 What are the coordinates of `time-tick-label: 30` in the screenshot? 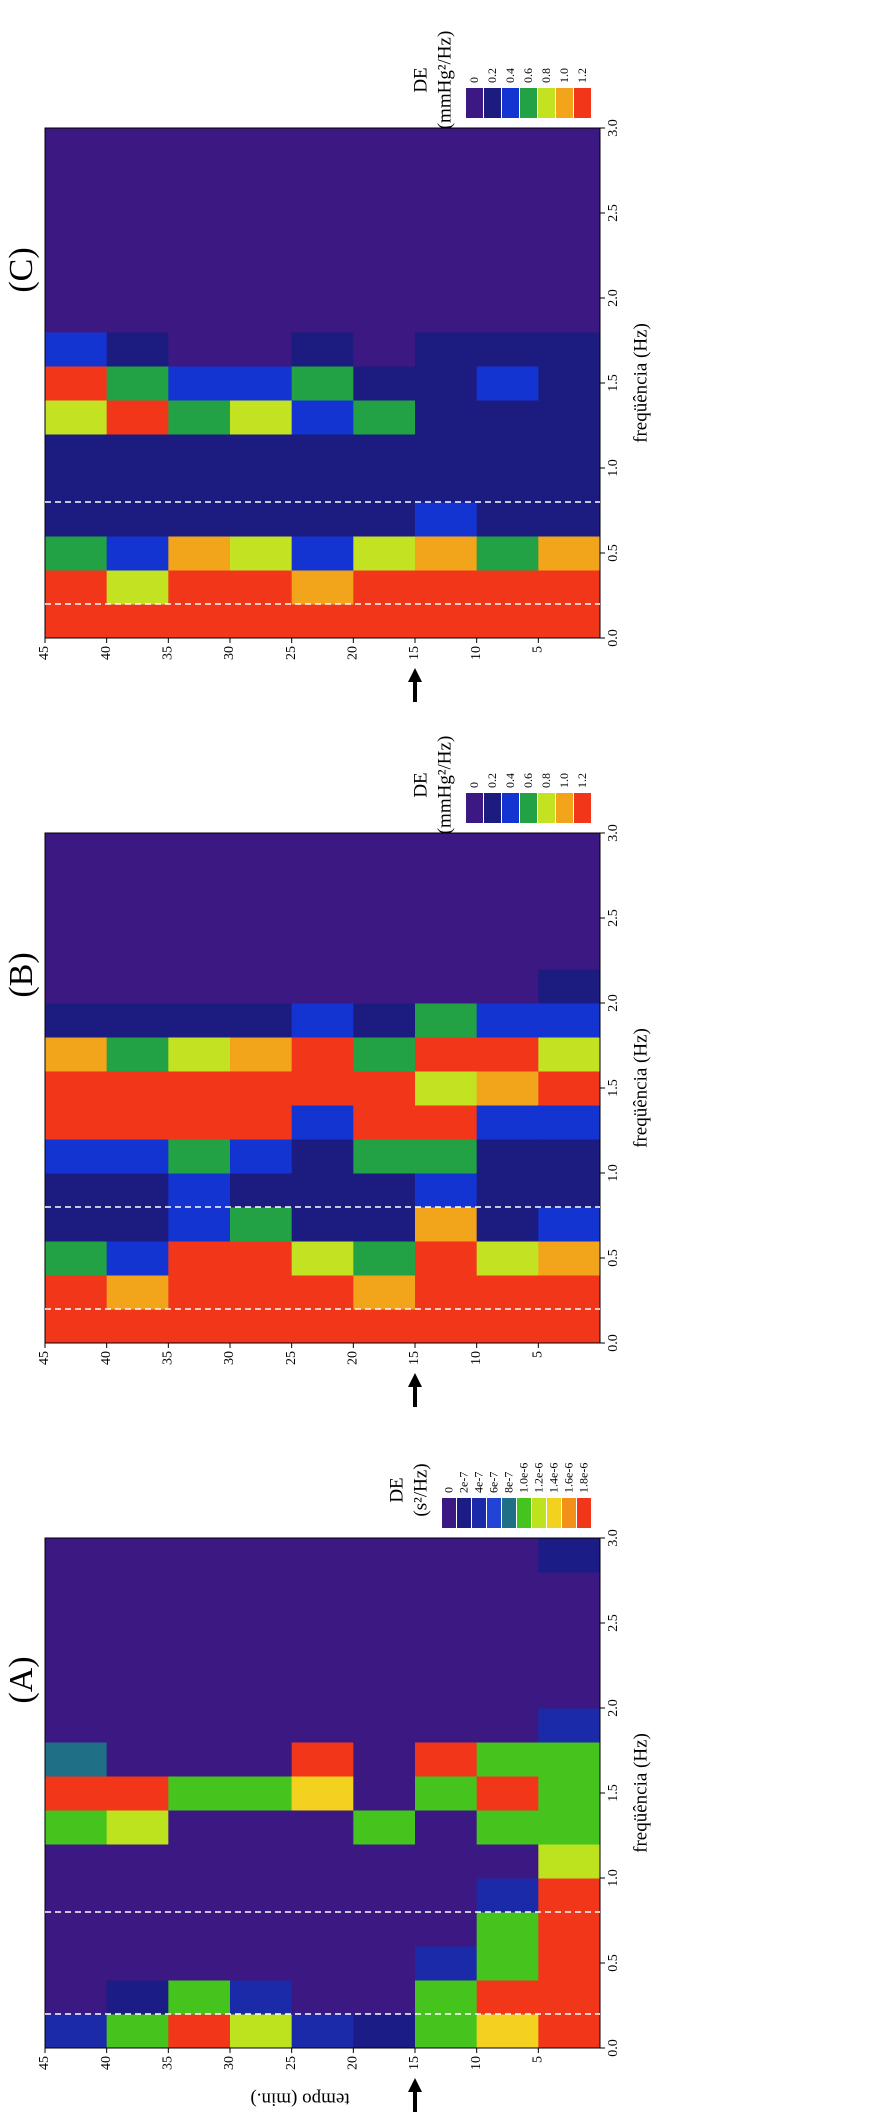 It's located at (229, 1358).